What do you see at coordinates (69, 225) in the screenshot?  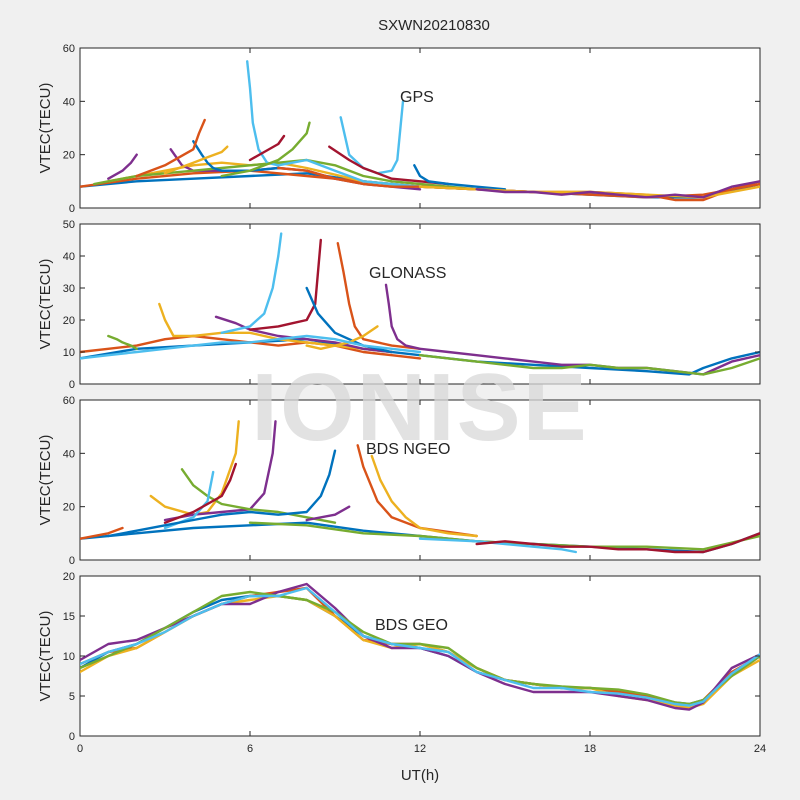 I see `y-tick-label: 50` at bounding box center [69, 225].